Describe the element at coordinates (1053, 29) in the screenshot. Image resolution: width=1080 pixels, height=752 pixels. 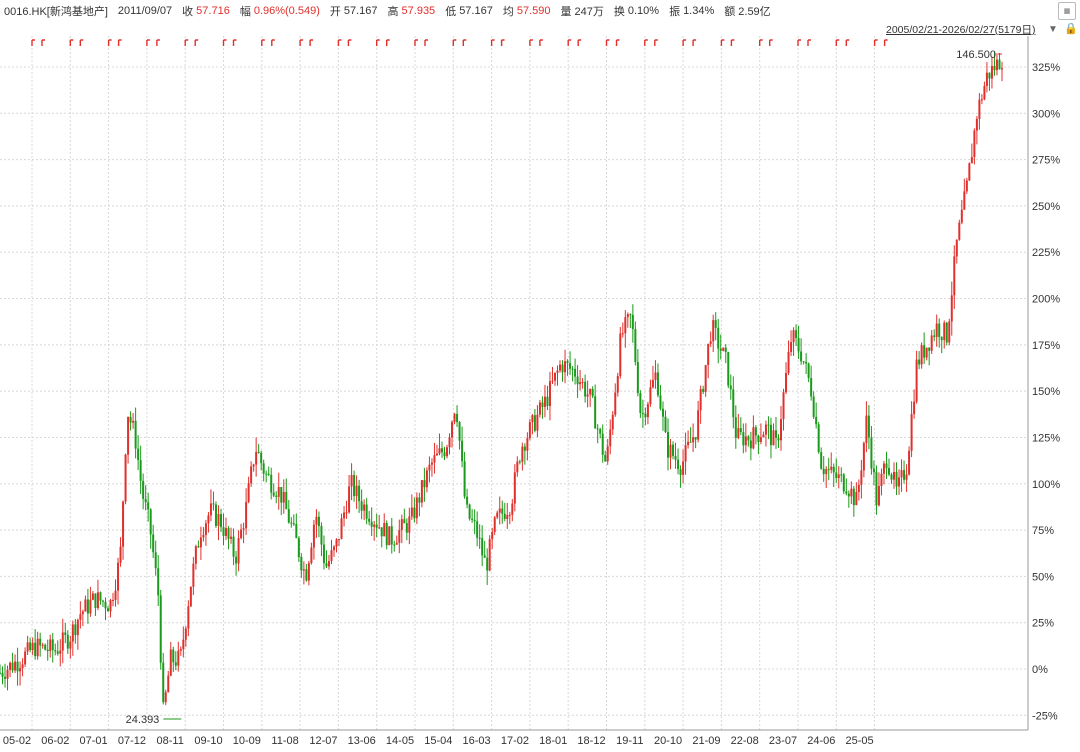
I see `range-dropdown-icon: ▼` at that location.